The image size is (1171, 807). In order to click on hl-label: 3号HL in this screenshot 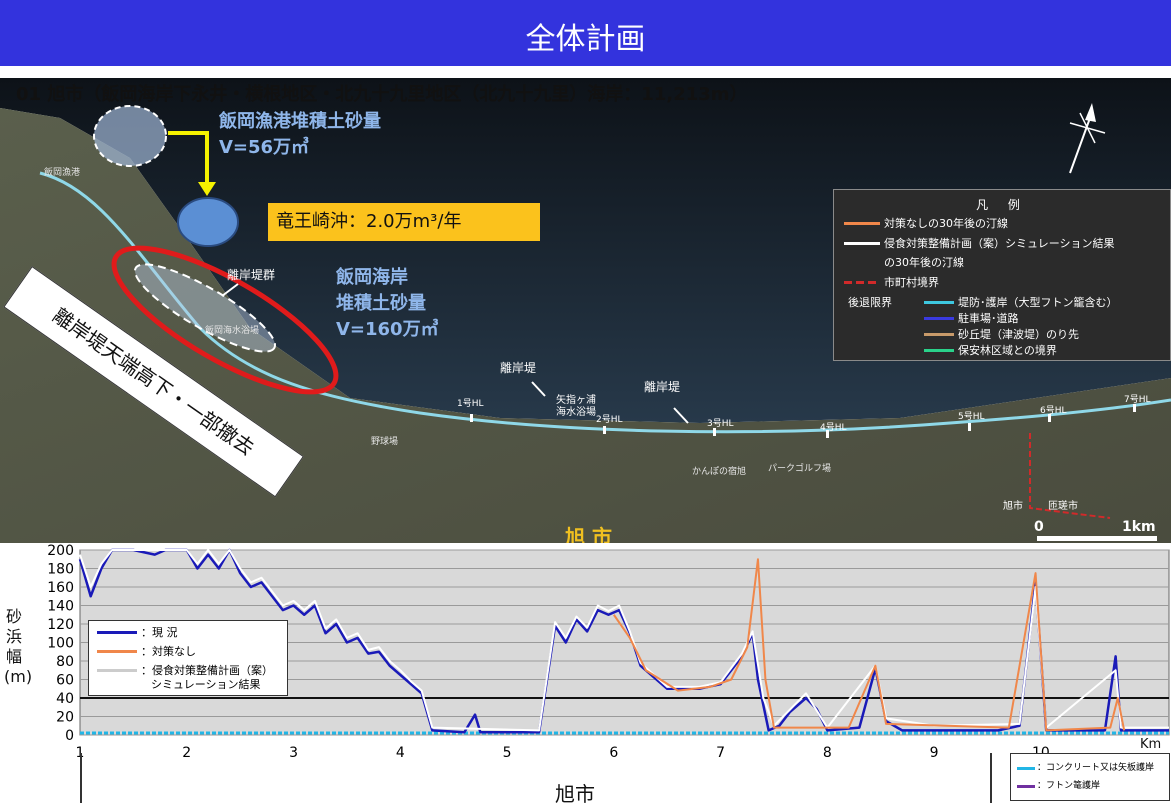, I will do `click(720, 422)`.